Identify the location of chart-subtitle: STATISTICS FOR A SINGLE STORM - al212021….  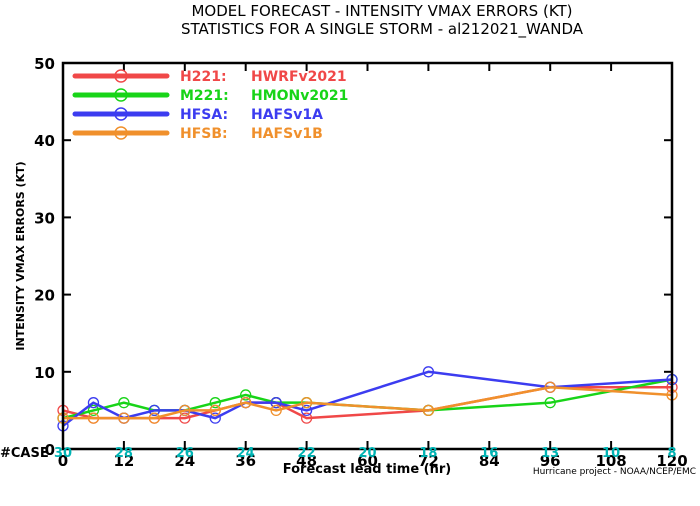
(382, 29).